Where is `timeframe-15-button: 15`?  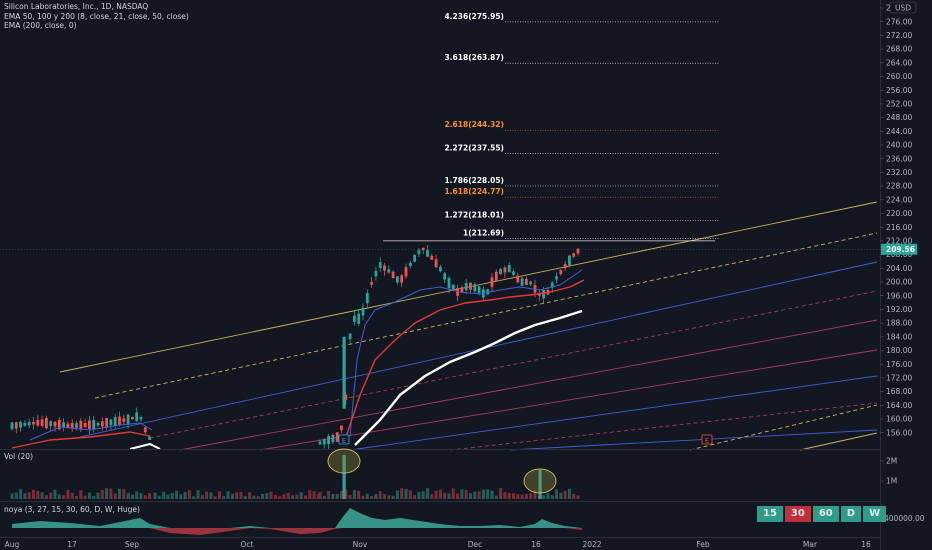
timeframe-15-button: 15 is located at coordinates (770, 514).